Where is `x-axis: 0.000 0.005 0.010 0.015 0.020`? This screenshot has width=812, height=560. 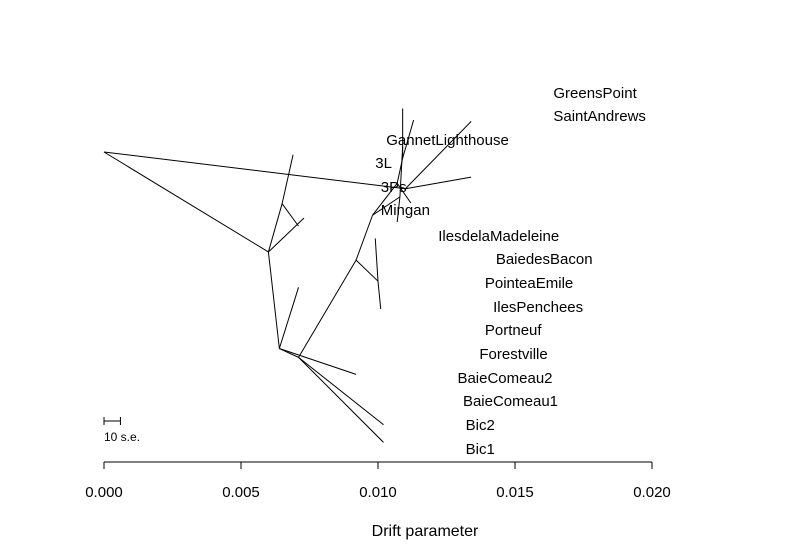 x-axis: 0.000 0.005 0.010 0.015 0.020 is located at coordinates (378, 481).